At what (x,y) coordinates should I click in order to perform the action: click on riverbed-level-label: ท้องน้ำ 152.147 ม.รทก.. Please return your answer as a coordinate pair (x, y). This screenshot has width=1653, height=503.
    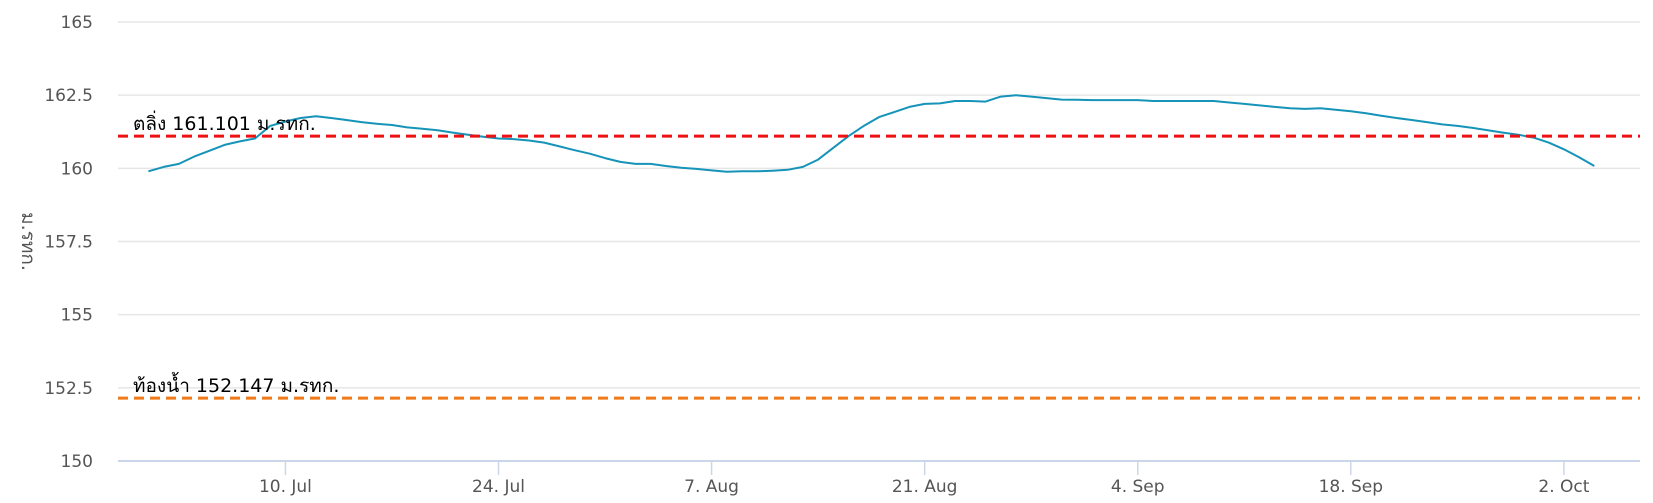
    Looking at the image, I should click on (236, 384).